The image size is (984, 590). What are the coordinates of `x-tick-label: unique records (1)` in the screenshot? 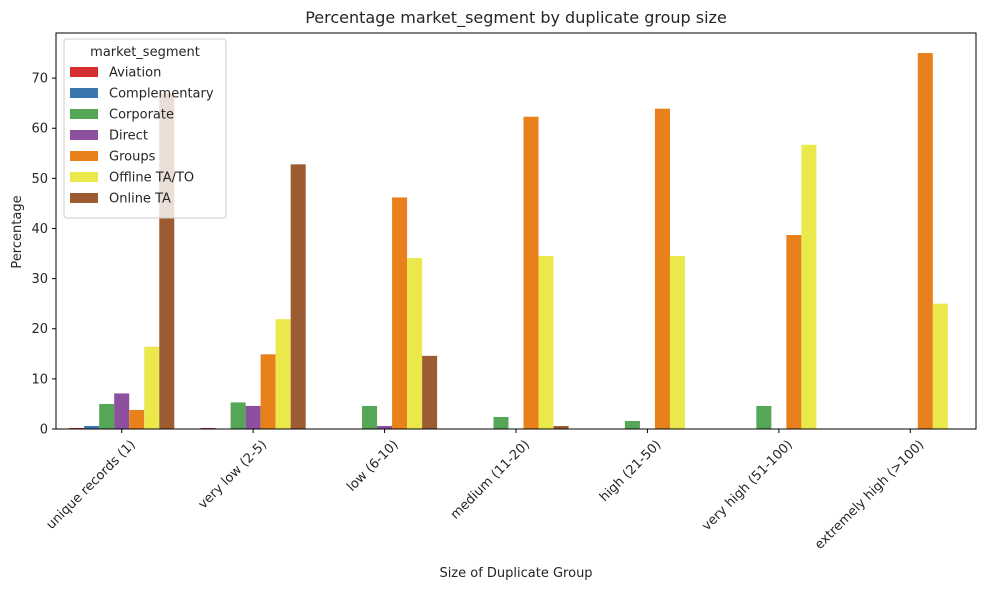 It's located at (91, 484).